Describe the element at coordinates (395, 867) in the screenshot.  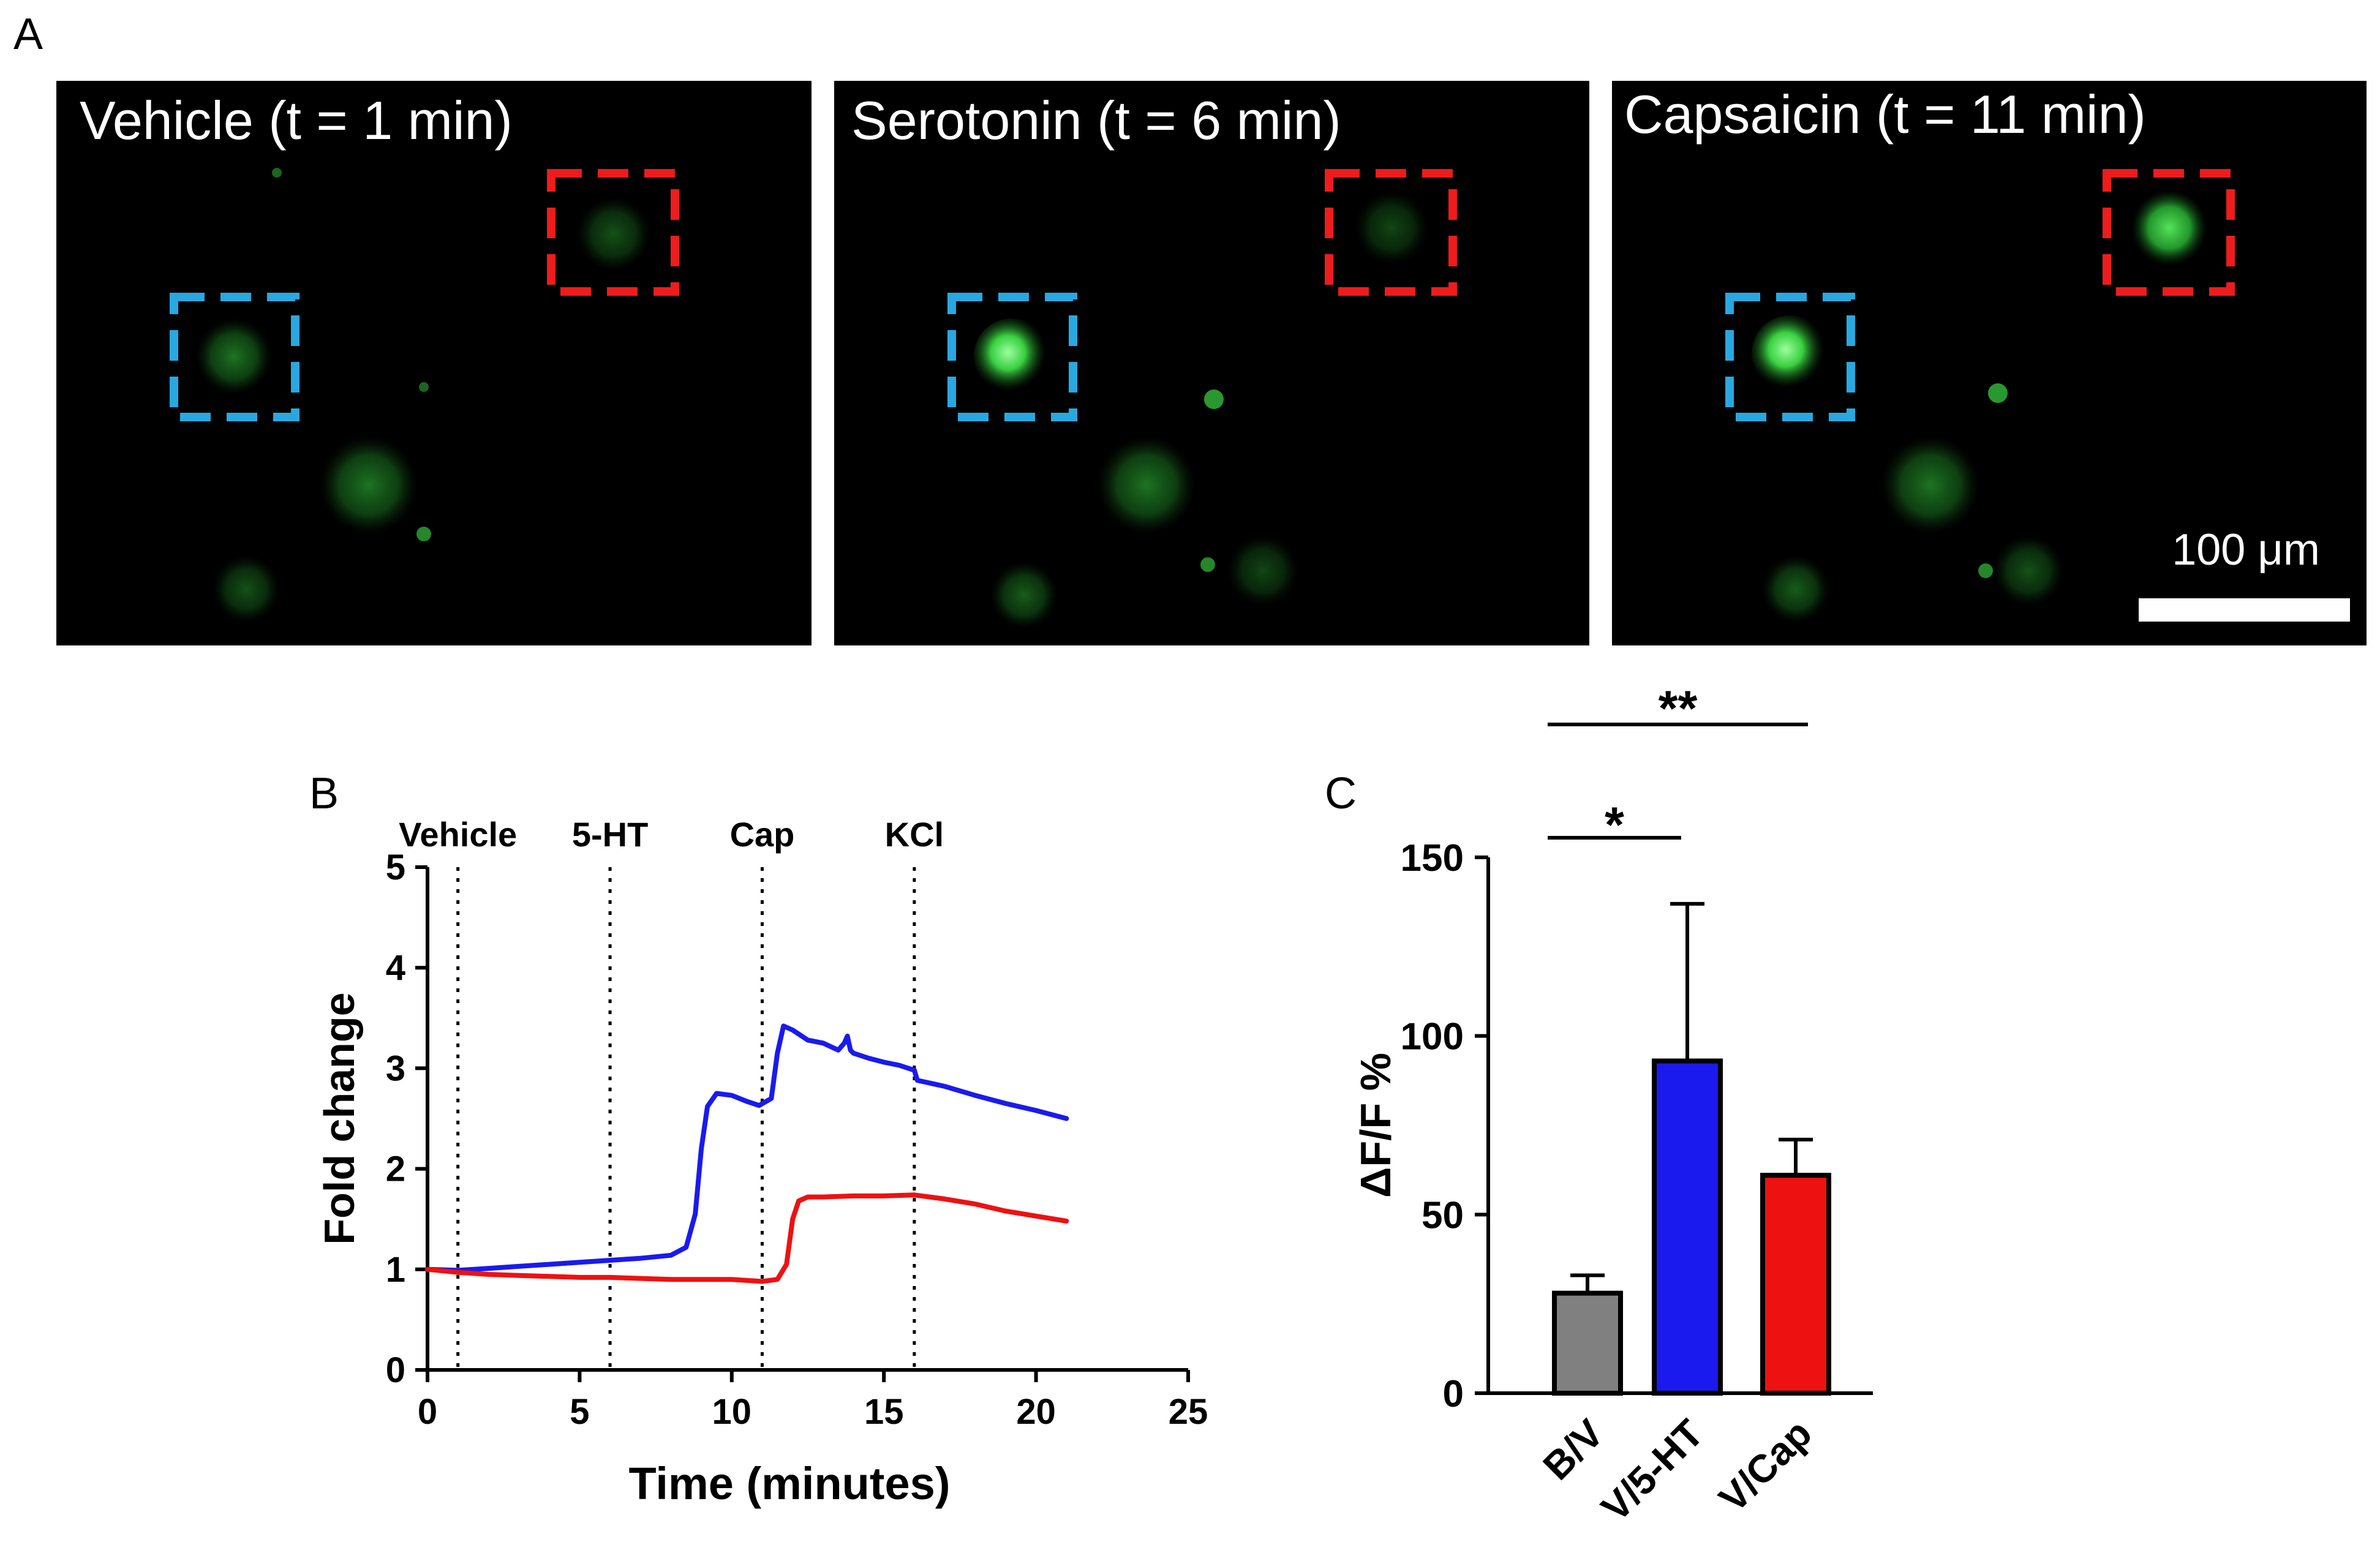
I see `y-tick-label: 5` at that location.